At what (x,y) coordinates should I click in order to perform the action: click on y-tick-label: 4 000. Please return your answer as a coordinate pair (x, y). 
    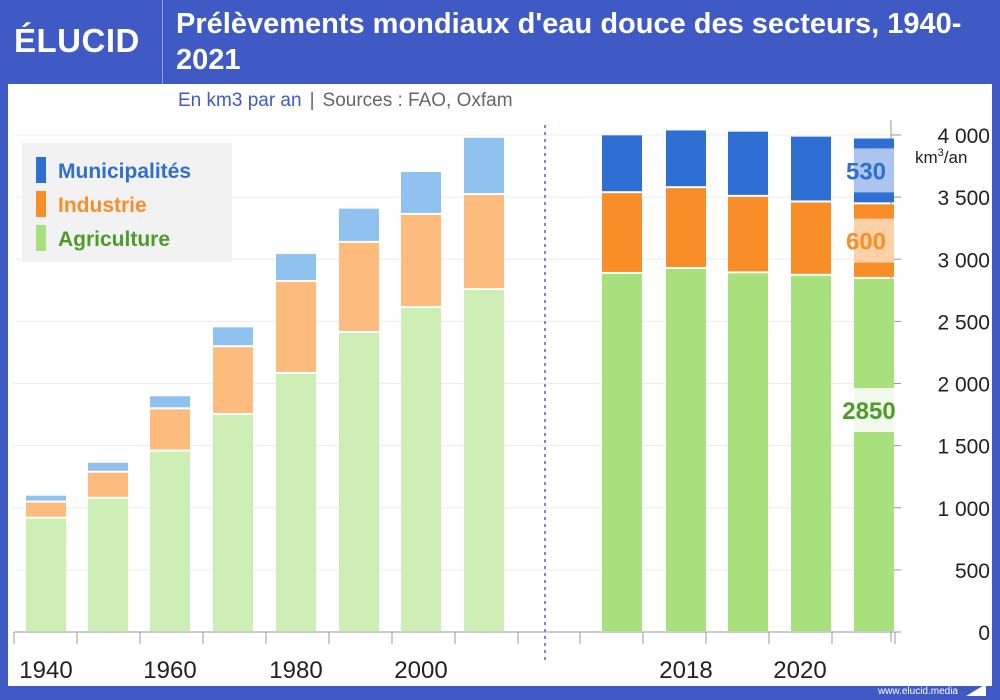
    Looking at the image, I should click on (963, 136).